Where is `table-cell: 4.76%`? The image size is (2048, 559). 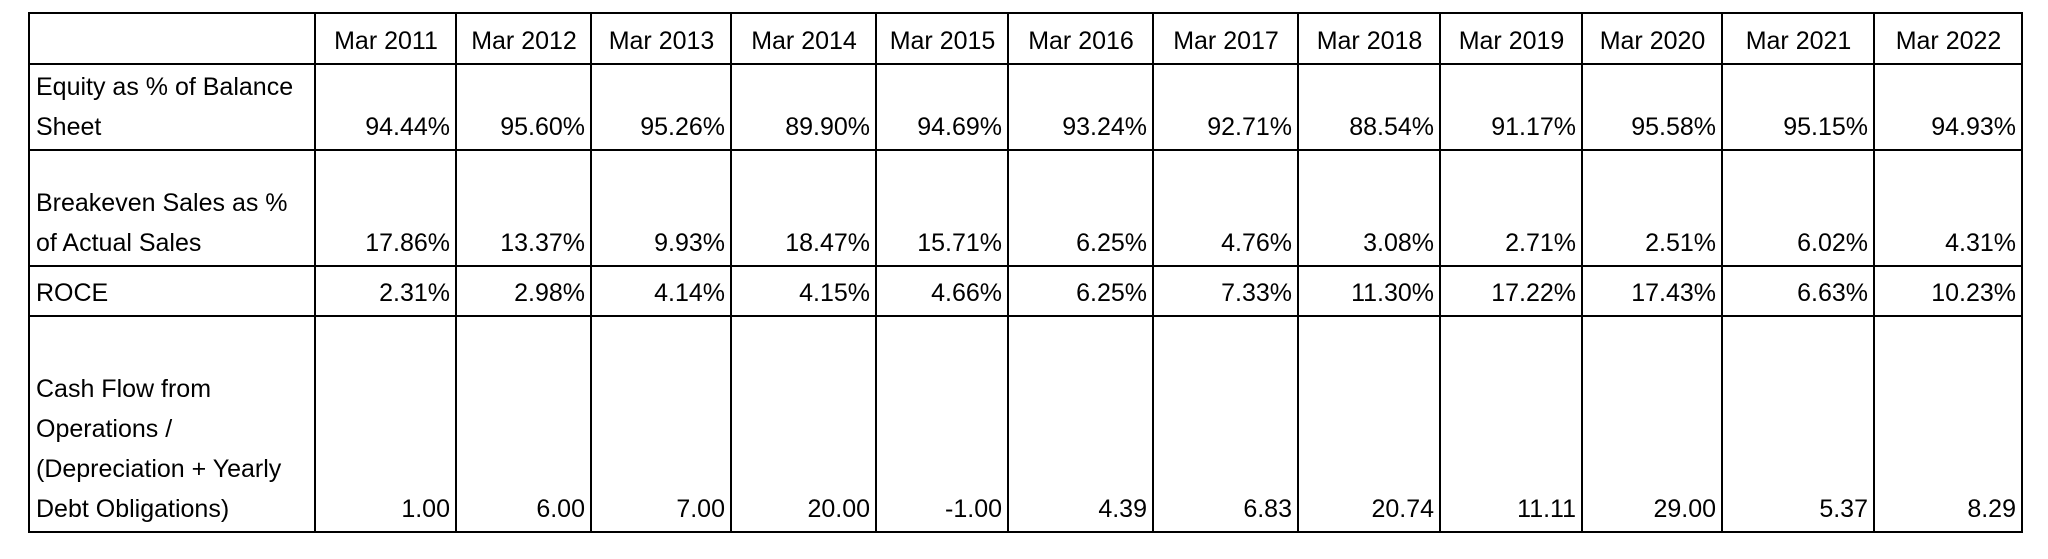 table-cell: 4.76% is located at coordinates (1225, 208).